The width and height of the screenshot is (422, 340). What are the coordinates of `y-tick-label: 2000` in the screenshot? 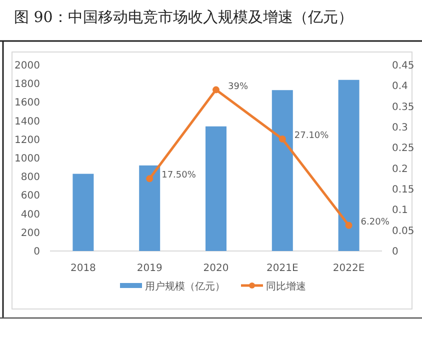 It's located at (27, 66).